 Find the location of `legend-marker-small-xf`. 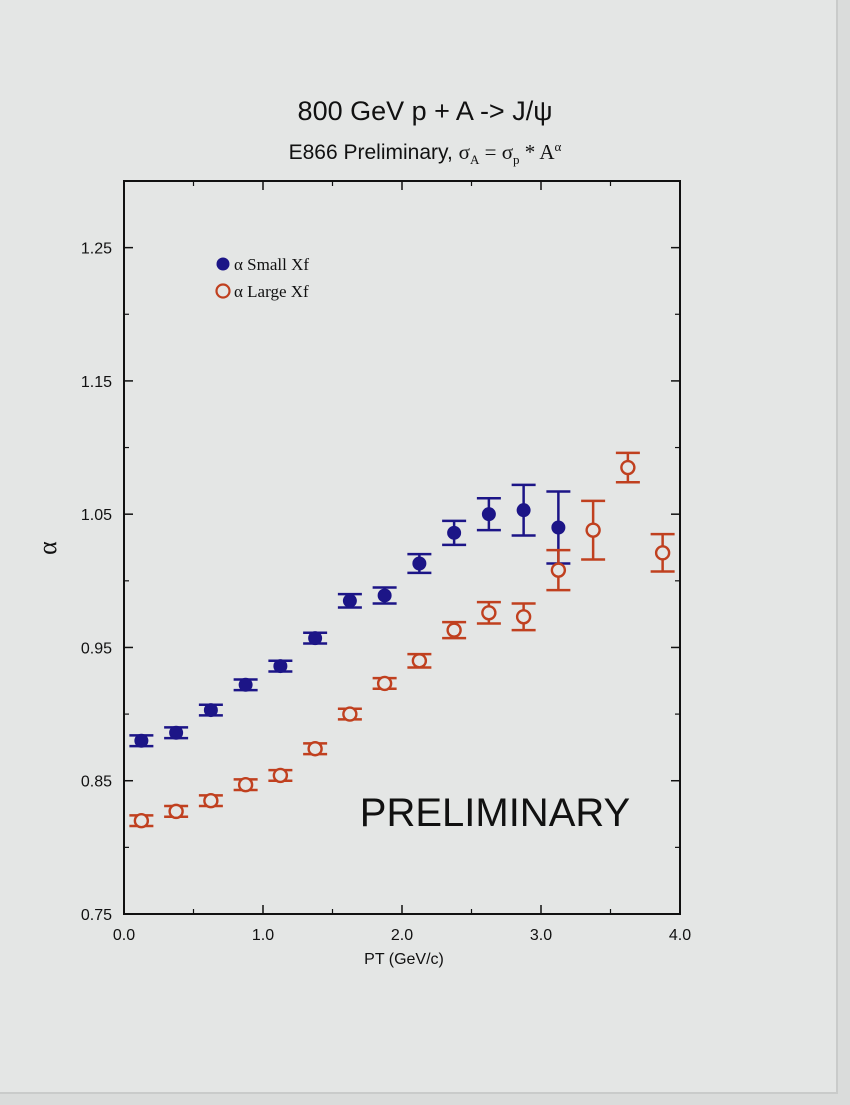

legend-marker-small-xf is located at coordinates (223, 264).